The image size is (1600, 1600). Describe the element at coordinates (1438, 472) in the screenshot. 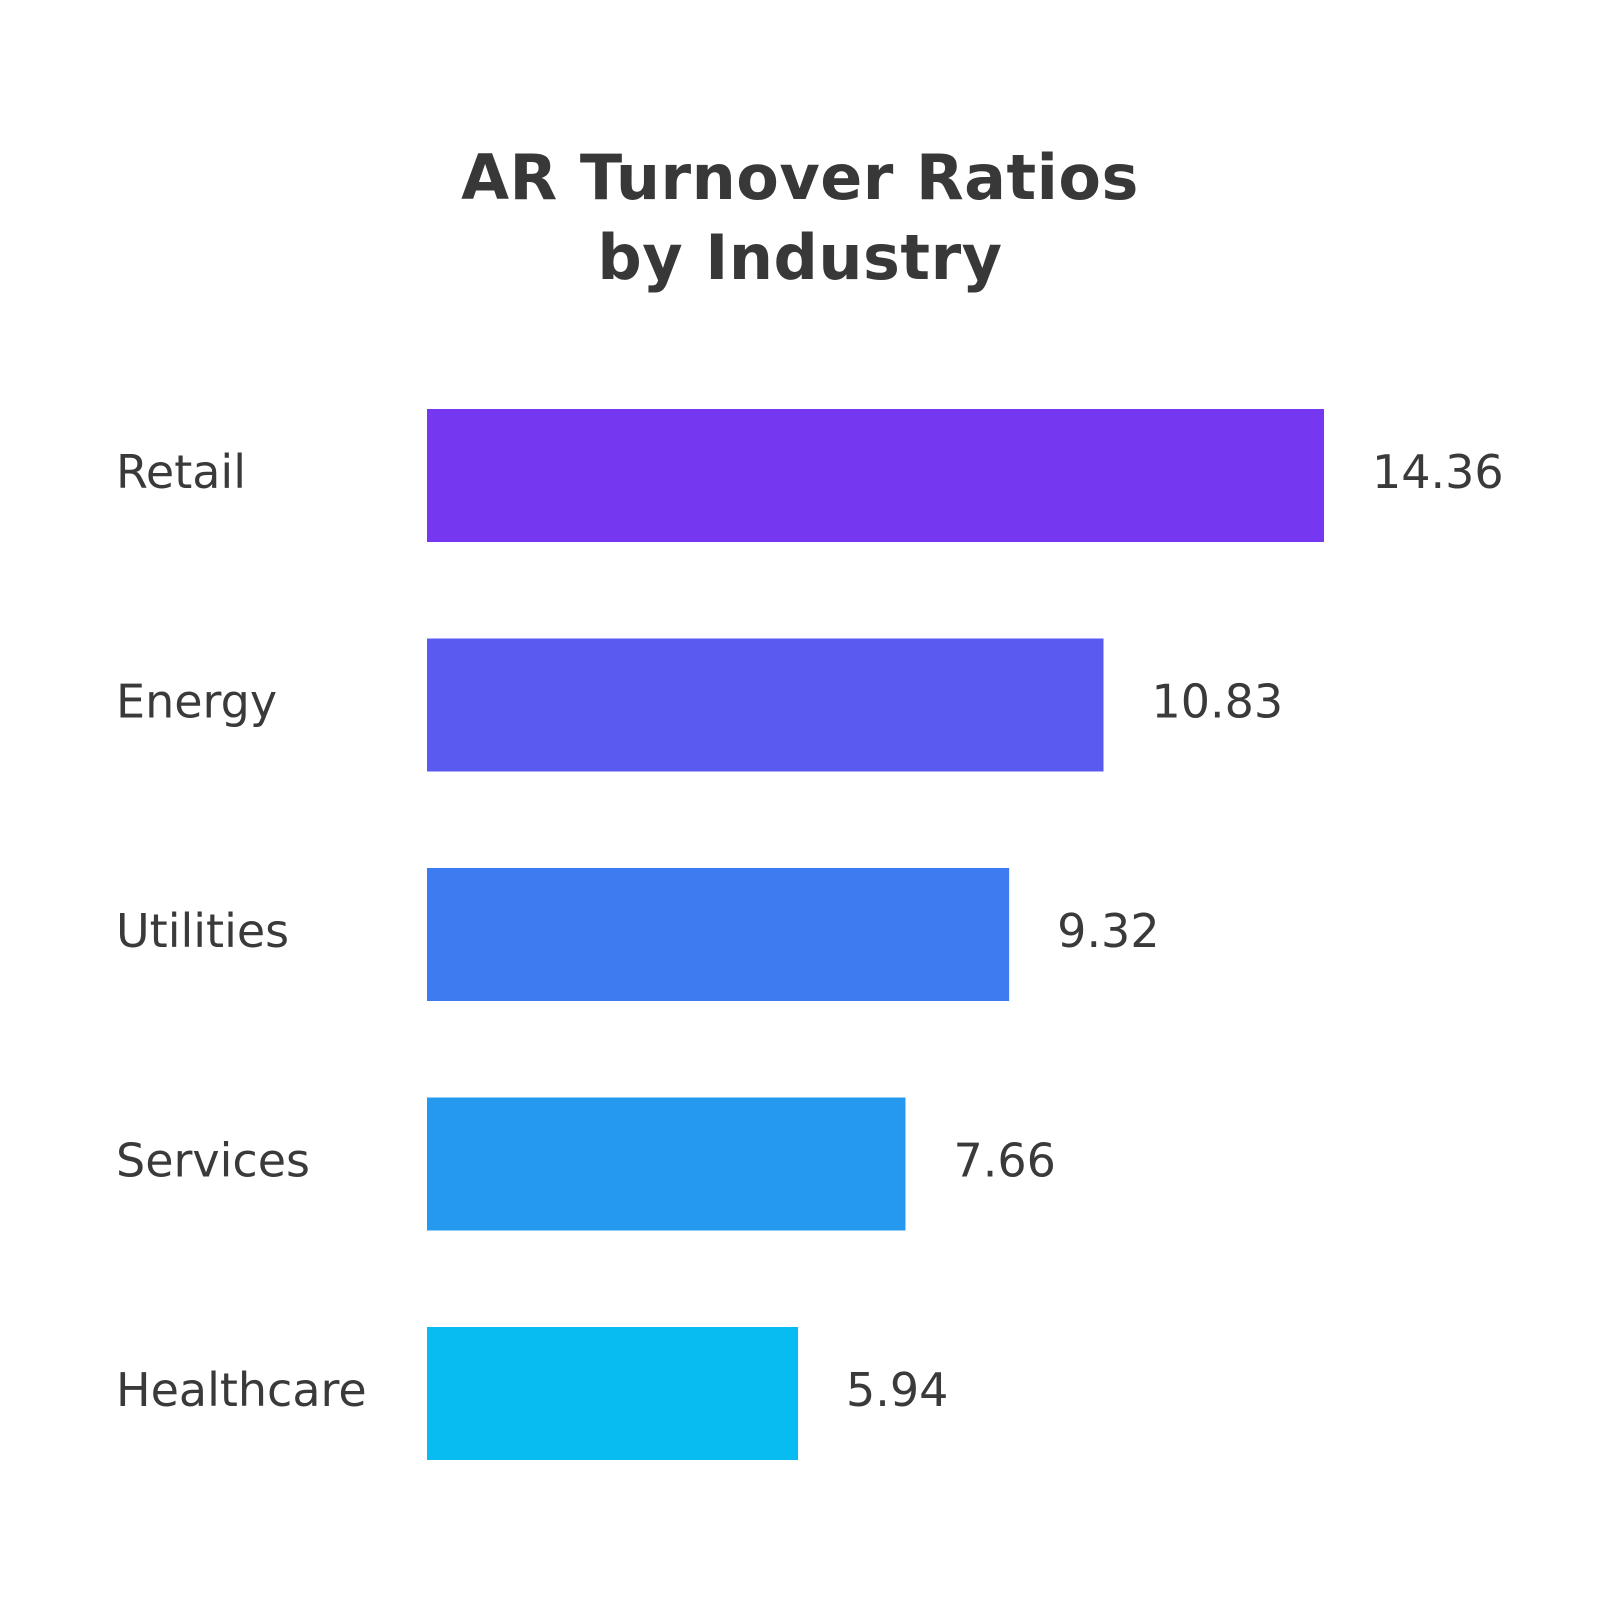

I see `value-label-retail: 14.36` at that location.